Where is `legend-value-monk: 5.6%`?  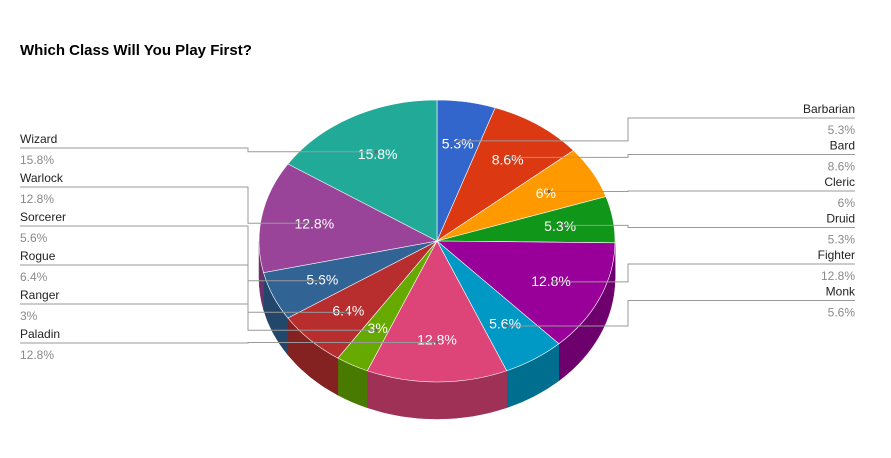 legend-value-monk: 5.6% is located at coordinates (842, 313).